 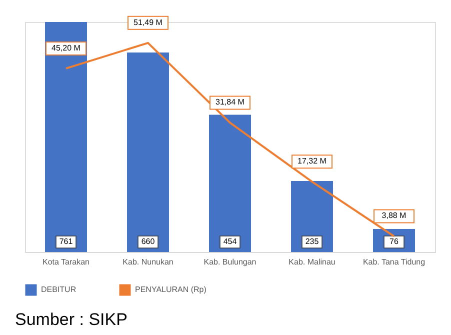 I want to click on legend-label: DEBITUR, so click(x=58, y=289).